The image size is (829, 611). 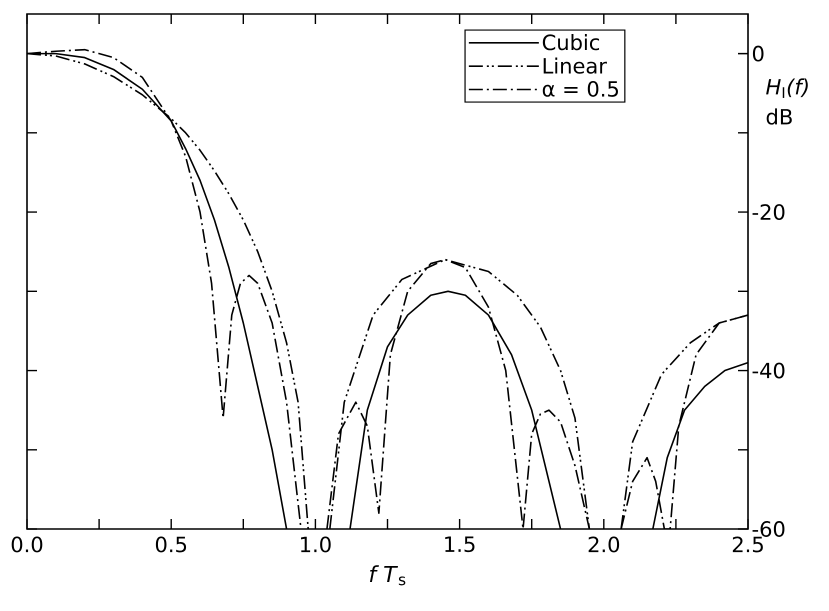 What do you see at coordinates (787, 101) in the screenshot?
I see `y-axis-title: H$_{I}$(f) dB` at bounding box center [787, 101].